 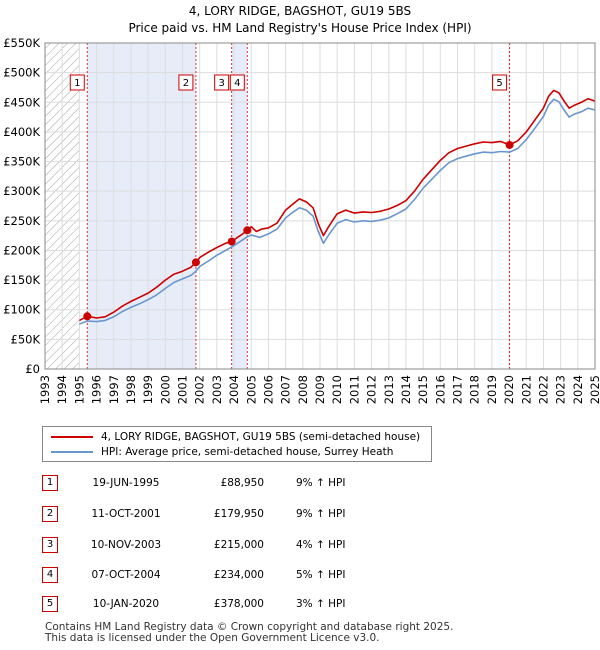 What do you see at coordinates (26, 339) in the screenshot?
I see `y-tick-label: £50K` at bounding box center [26, 339].